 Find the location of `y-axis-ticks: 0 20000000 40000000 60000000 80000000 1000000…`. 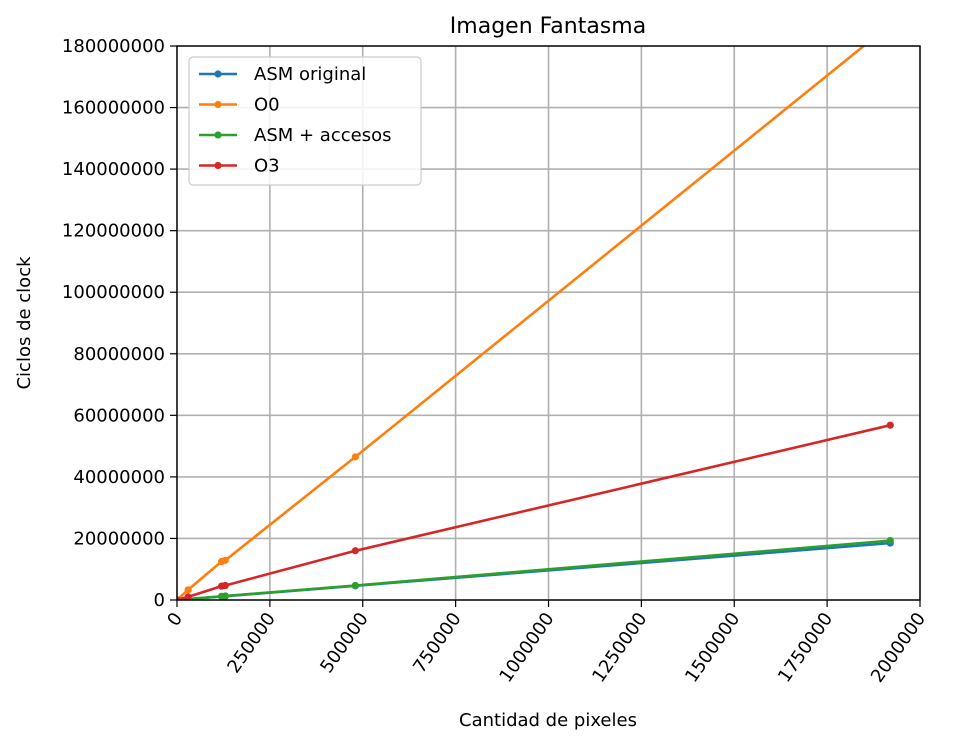

y-axis-ticks: 0 20000000 40000000 60000000 80000000 1000000… is located at coordinates (119, 323).